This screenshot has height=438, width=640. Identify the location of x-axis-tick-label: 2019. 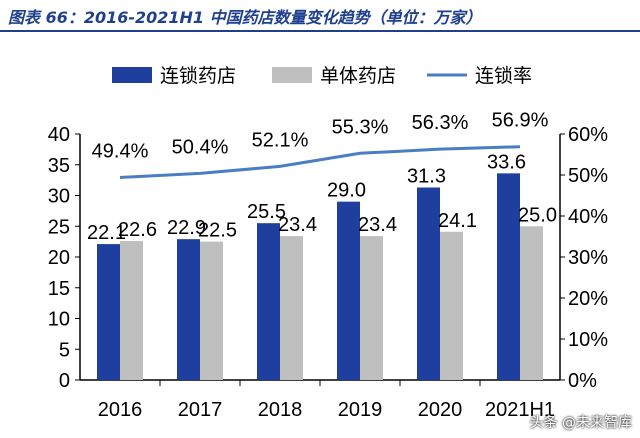
(360, 410).